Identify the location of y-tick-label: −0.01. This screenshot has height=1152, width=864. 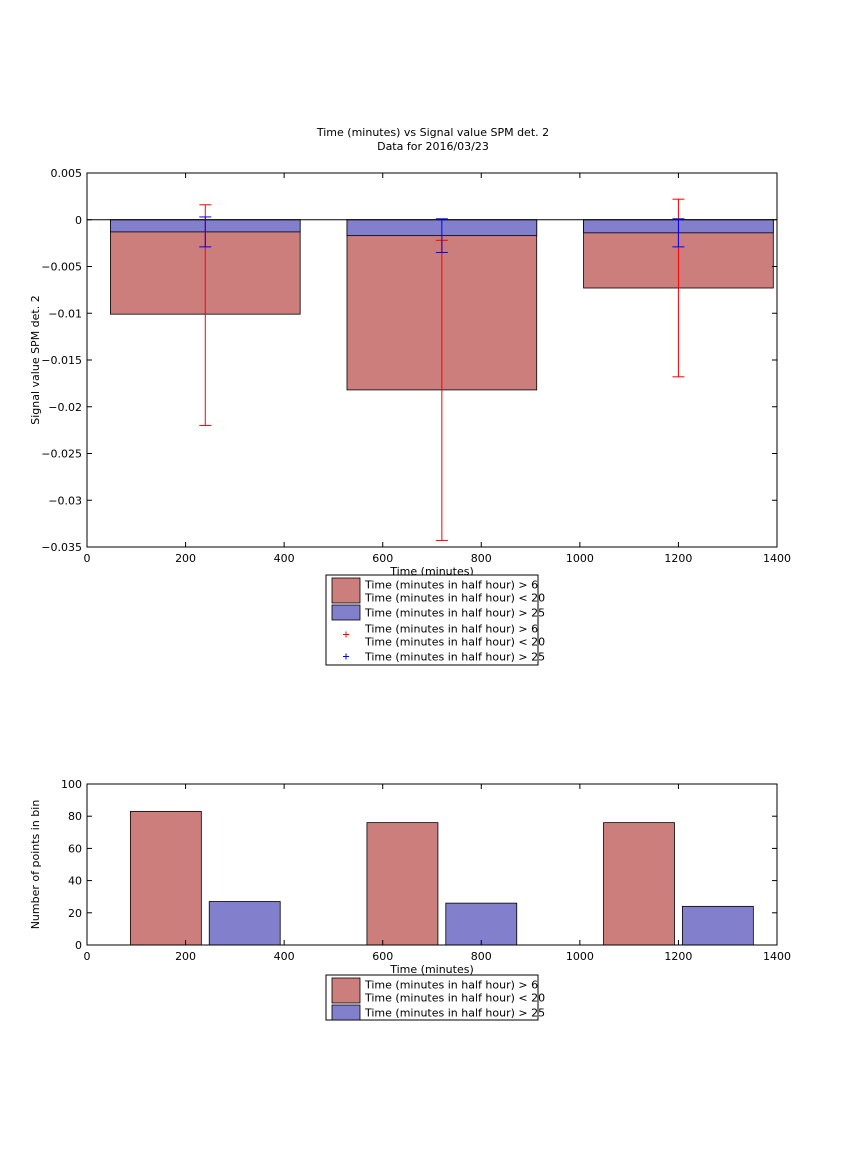
(65, 313).